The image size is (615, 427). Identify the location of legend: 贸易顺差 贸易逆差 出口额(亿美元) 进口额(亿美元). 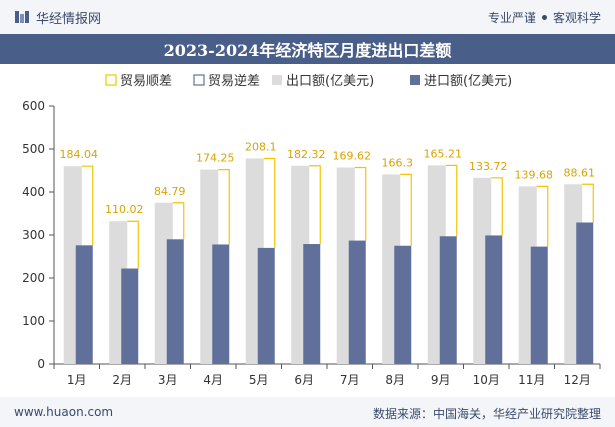
(308, 81).